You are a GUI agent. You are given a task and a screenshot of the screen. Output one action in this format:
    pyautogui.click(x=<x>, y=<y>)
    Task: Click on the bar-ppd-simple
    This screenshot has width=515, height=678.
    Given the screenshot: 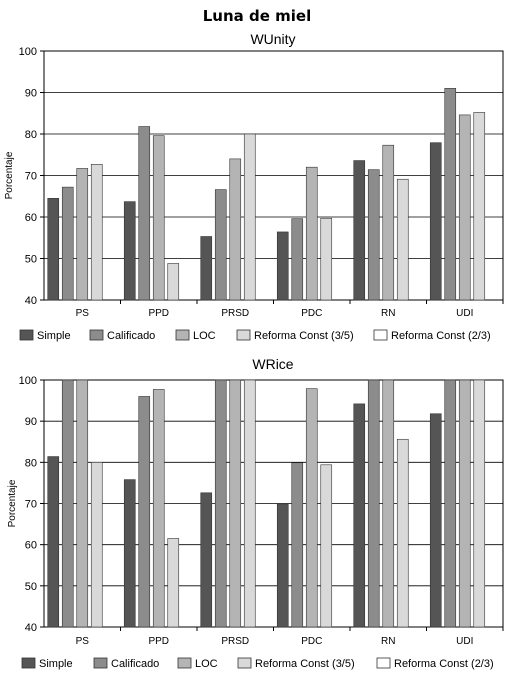 What is the action you would take?
    pyautogui.click(x=129, y=553)
    